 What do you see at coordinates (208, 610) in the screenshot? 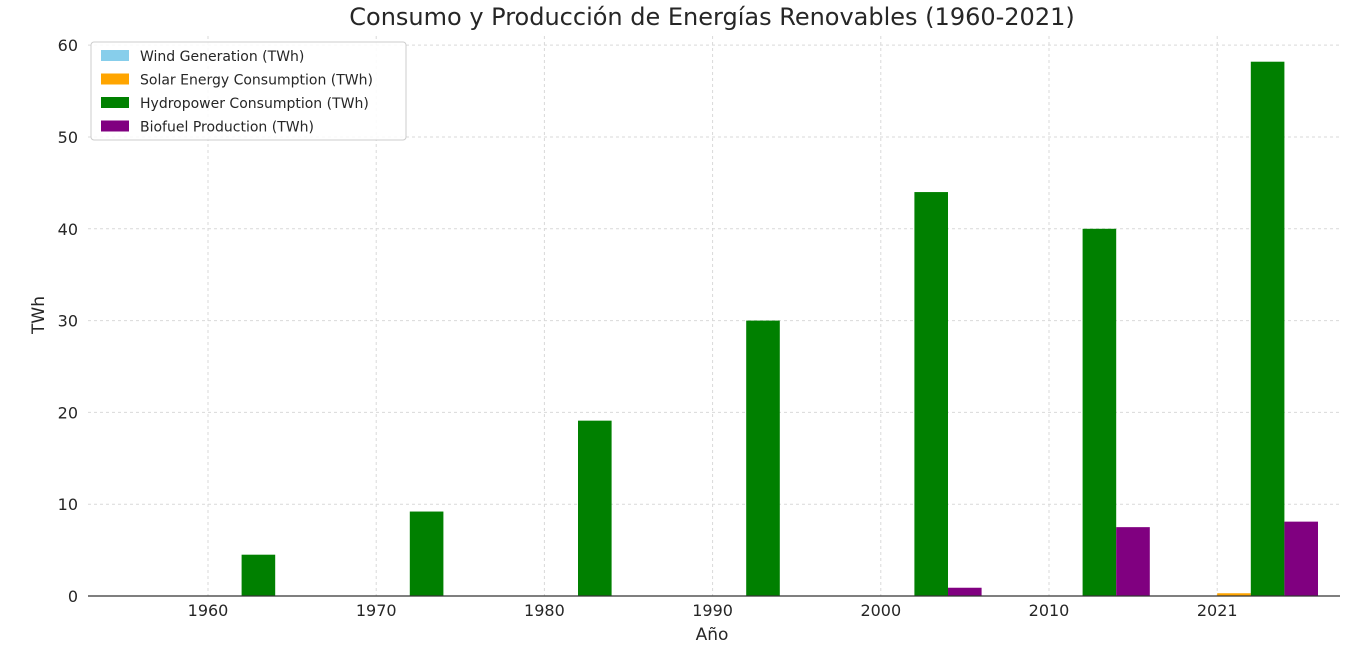
I see `x-tick-label: 1960` at bounding box center [208, 610].